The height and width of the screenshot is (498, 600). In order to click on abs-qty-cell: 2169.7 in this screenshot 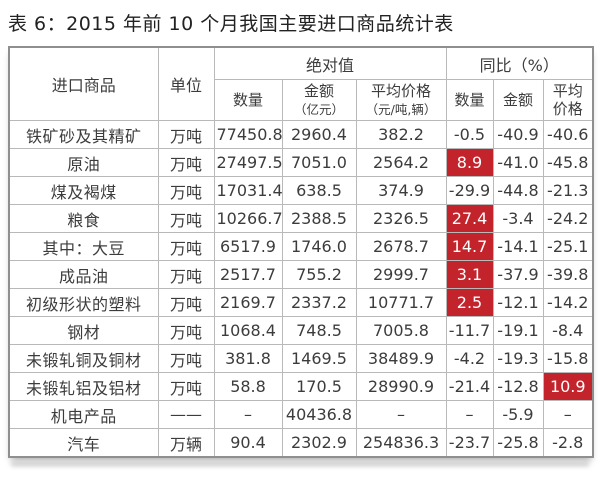, I will do `click(248, 302)`.